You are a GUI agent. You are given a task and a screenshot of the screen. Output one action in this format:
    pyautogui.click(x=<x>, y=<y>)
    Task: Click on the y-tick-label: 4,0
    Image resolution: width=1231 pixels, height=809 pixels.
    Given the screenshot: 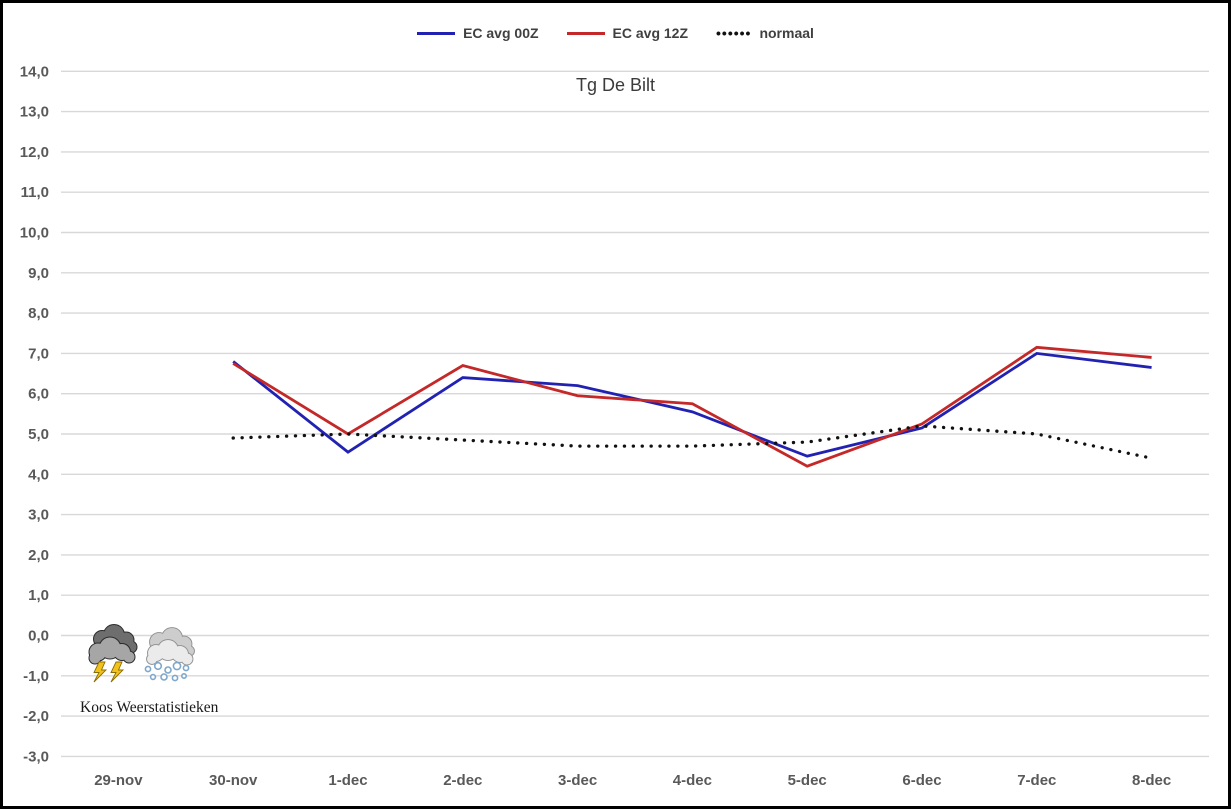 What is the action you would take?
    pyautogui.click(x=38, y=474)
    